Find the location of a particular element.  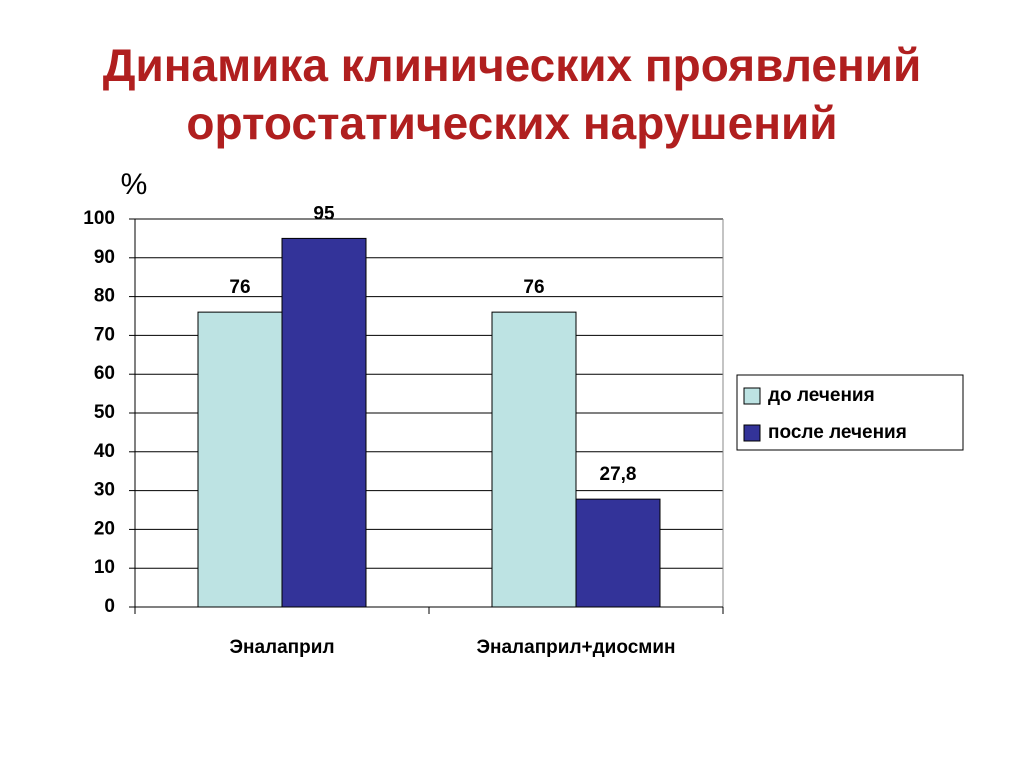

legend-label: до лечения is located at coordinates (821, 395).